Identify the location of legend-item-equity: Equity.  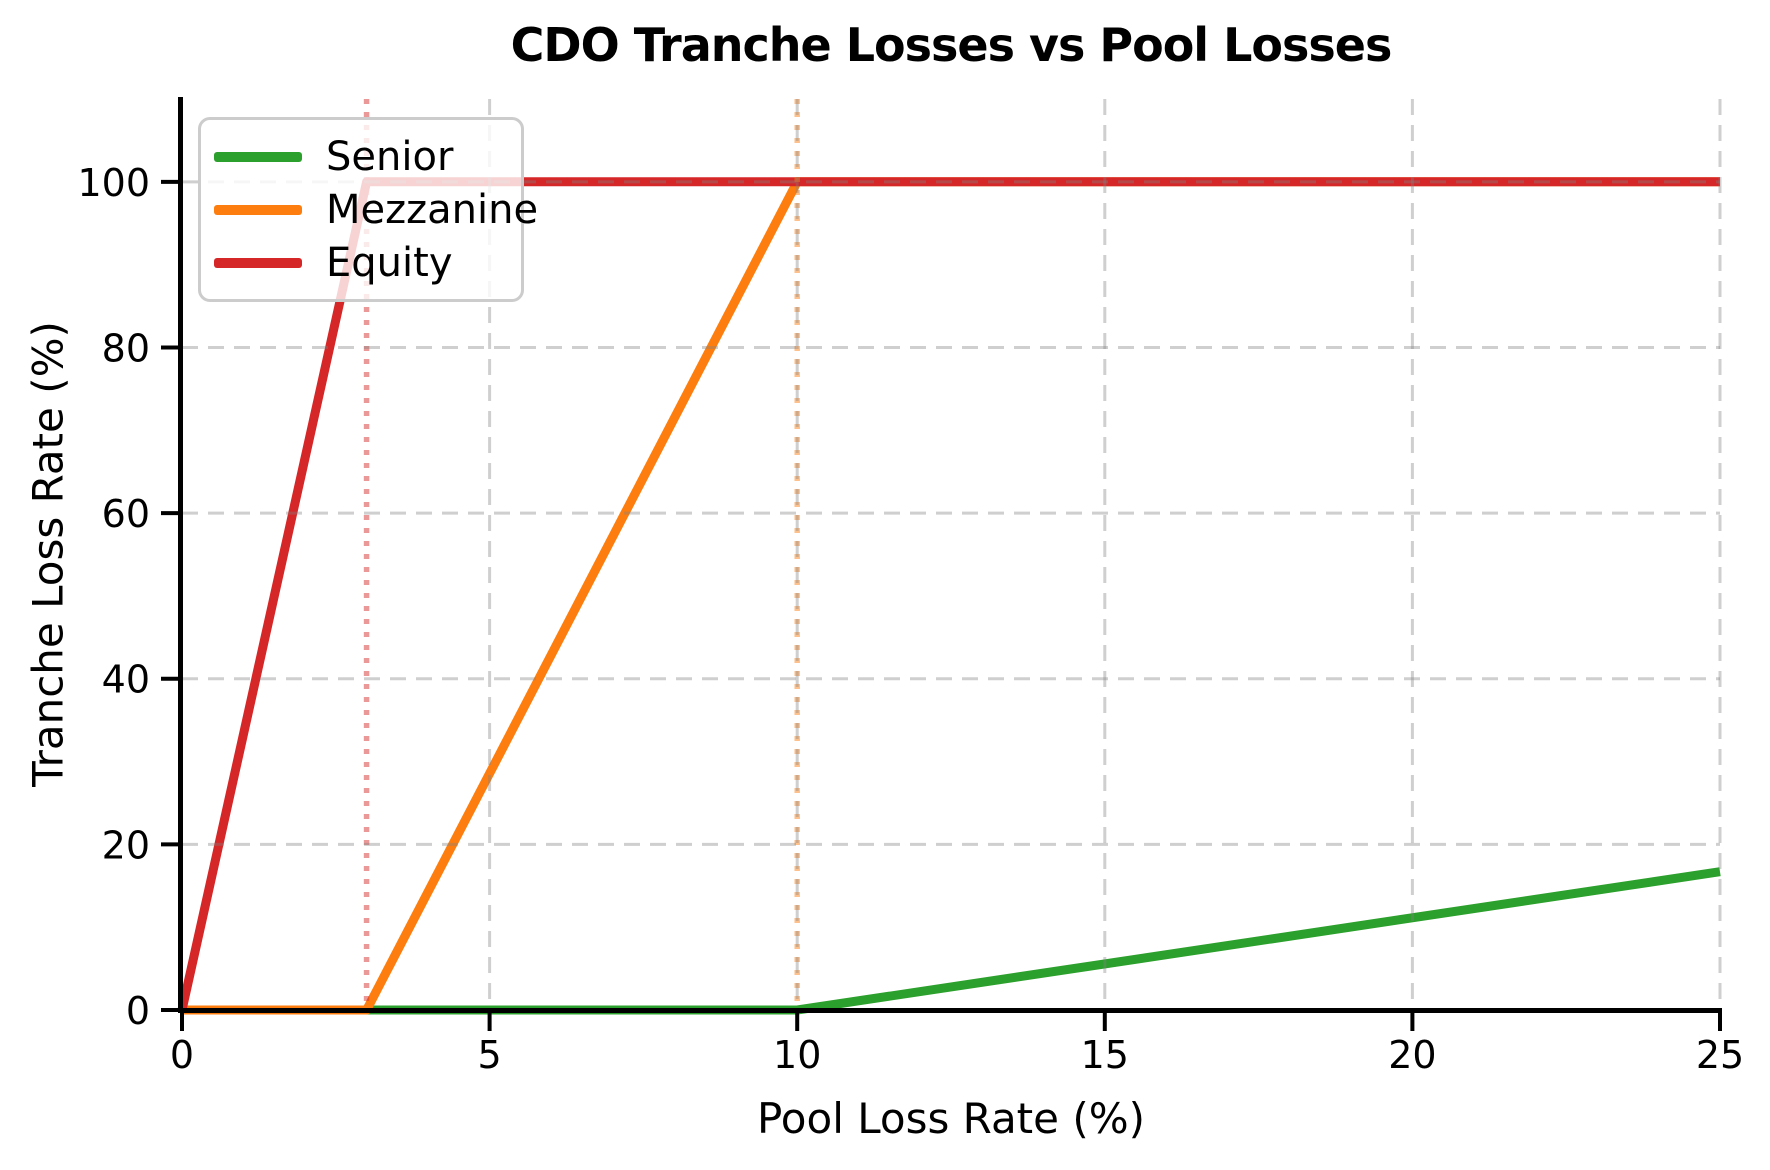
(358, 263).